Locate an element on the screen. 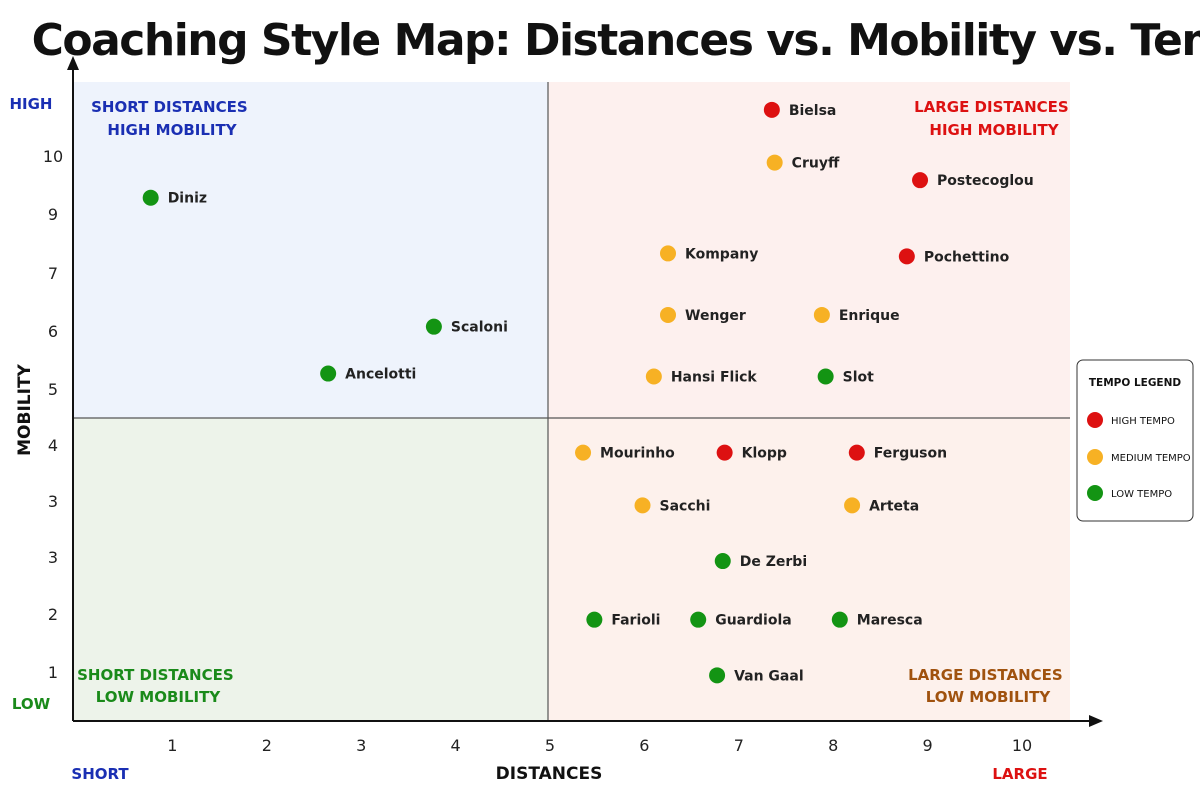  legend-label-medium: MEDIUM TEMPO is located at coordinates (1151, 458).